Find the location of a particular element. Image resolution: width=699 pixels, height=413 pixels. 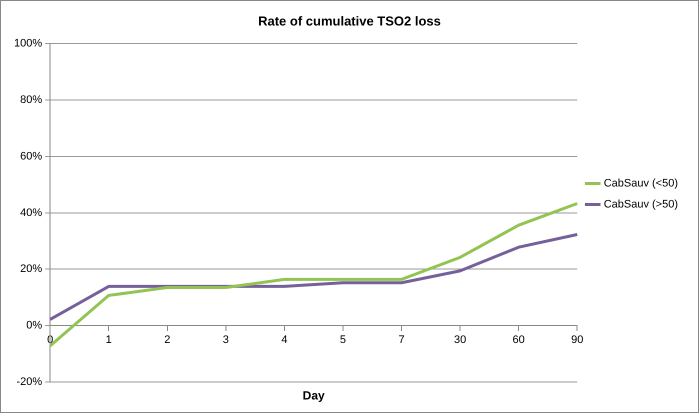

y-tick-label: 80% is located at coordinates (31, 100).